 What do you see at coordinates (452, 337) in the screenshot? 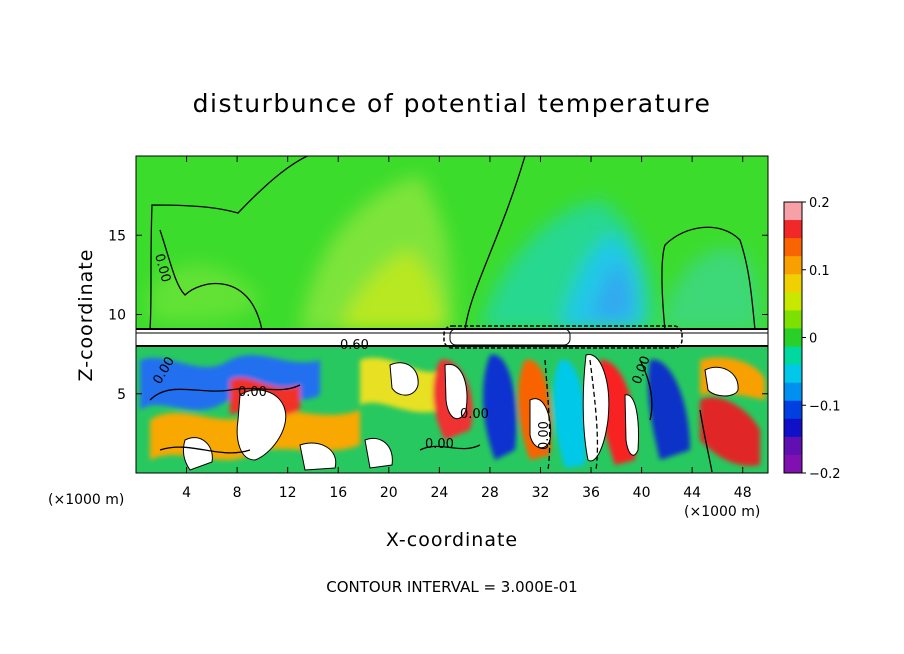
I see `boundary-band` at bounding box center [452, 337].